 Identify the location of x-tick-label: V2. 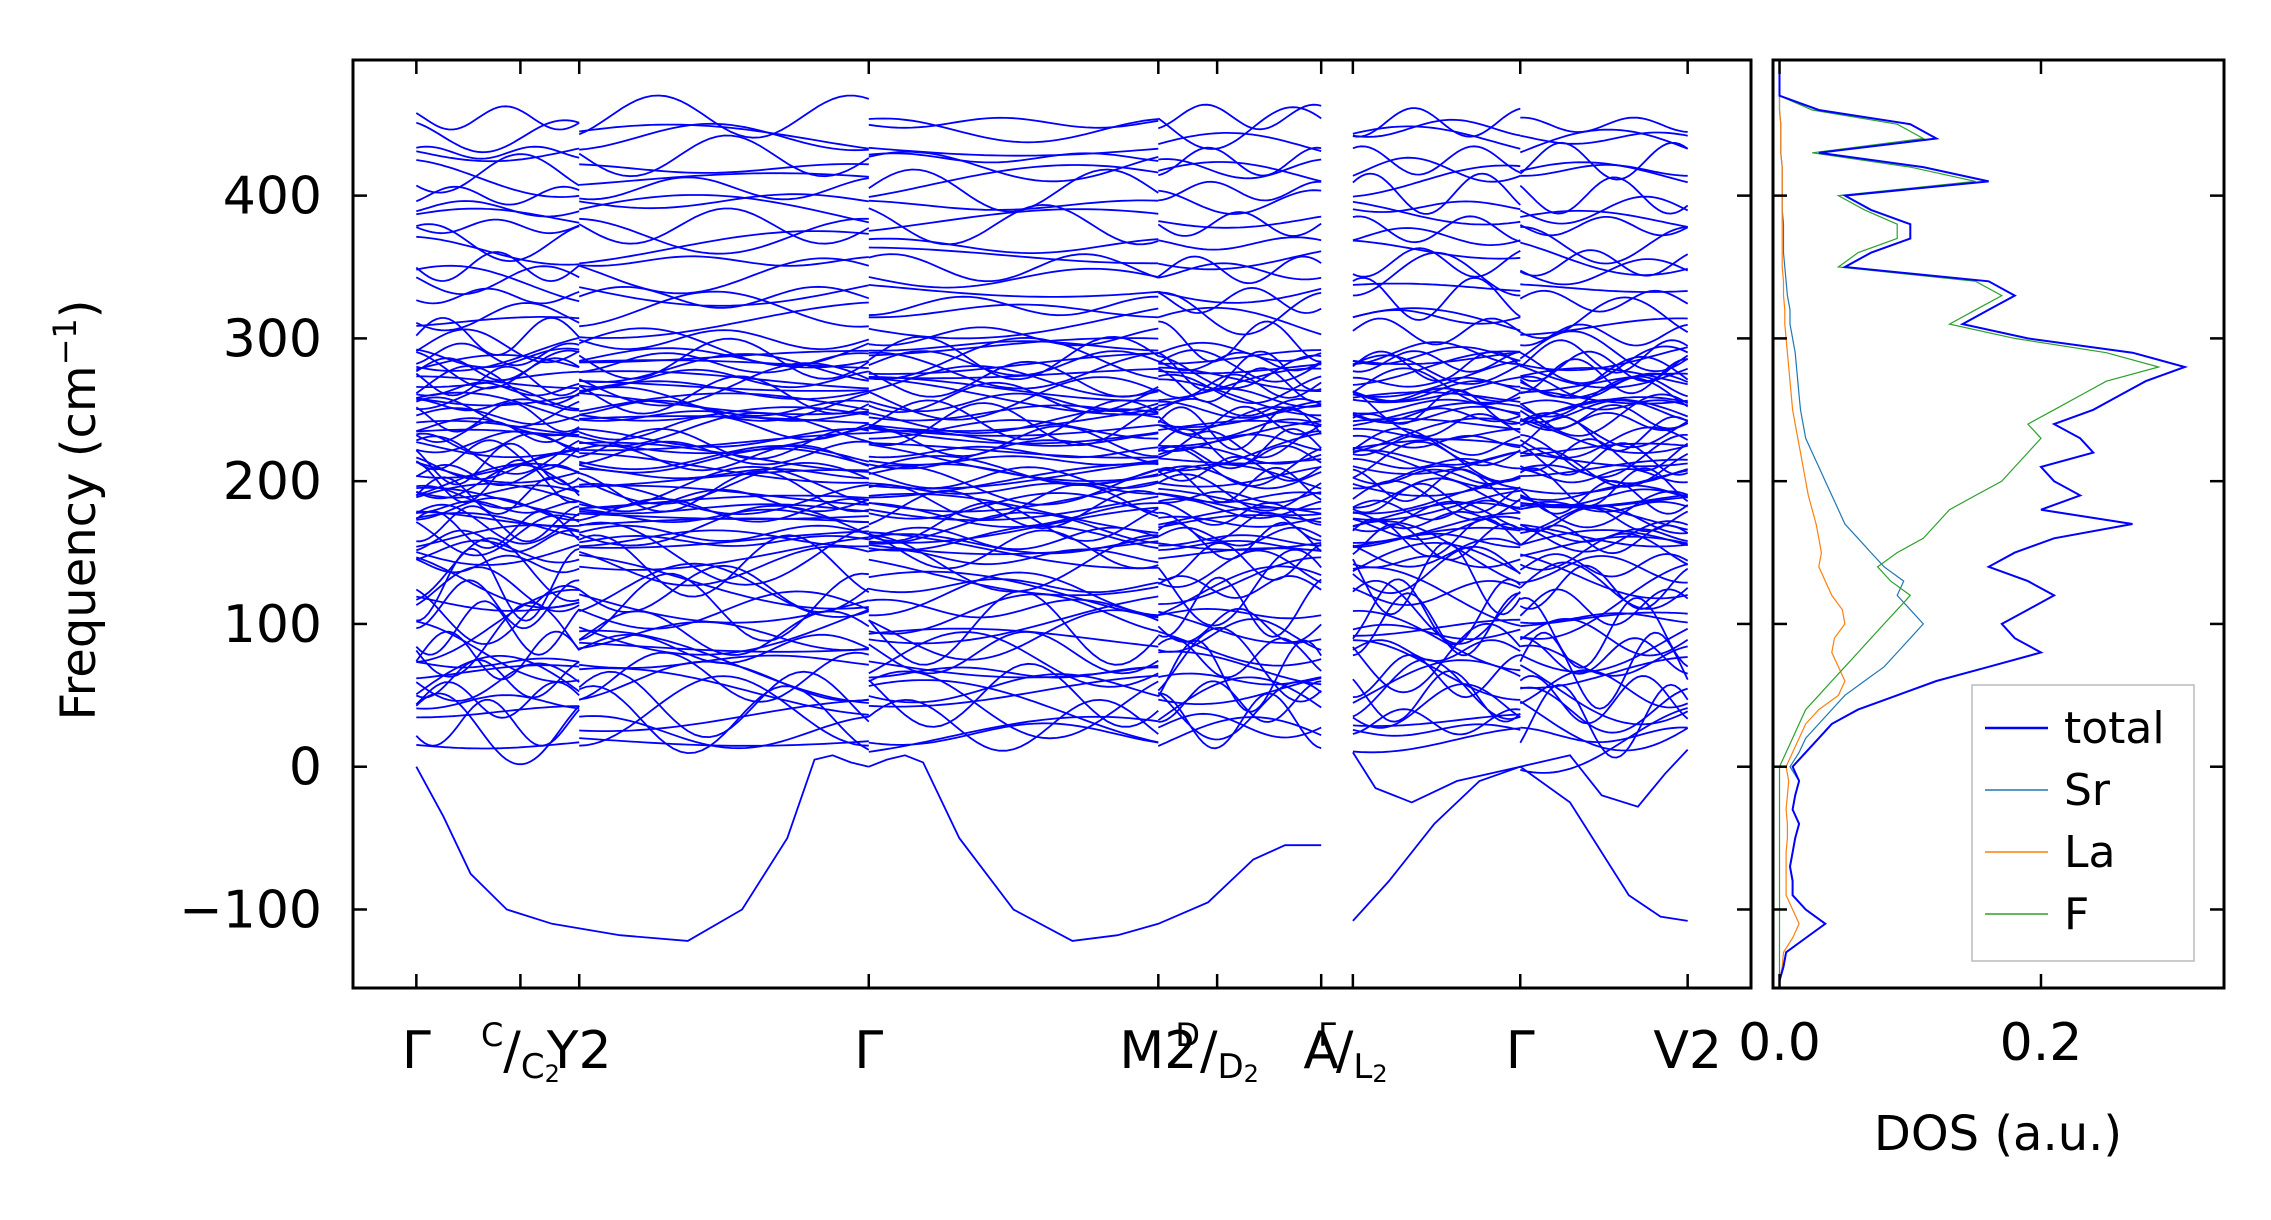
(1687, 1051).